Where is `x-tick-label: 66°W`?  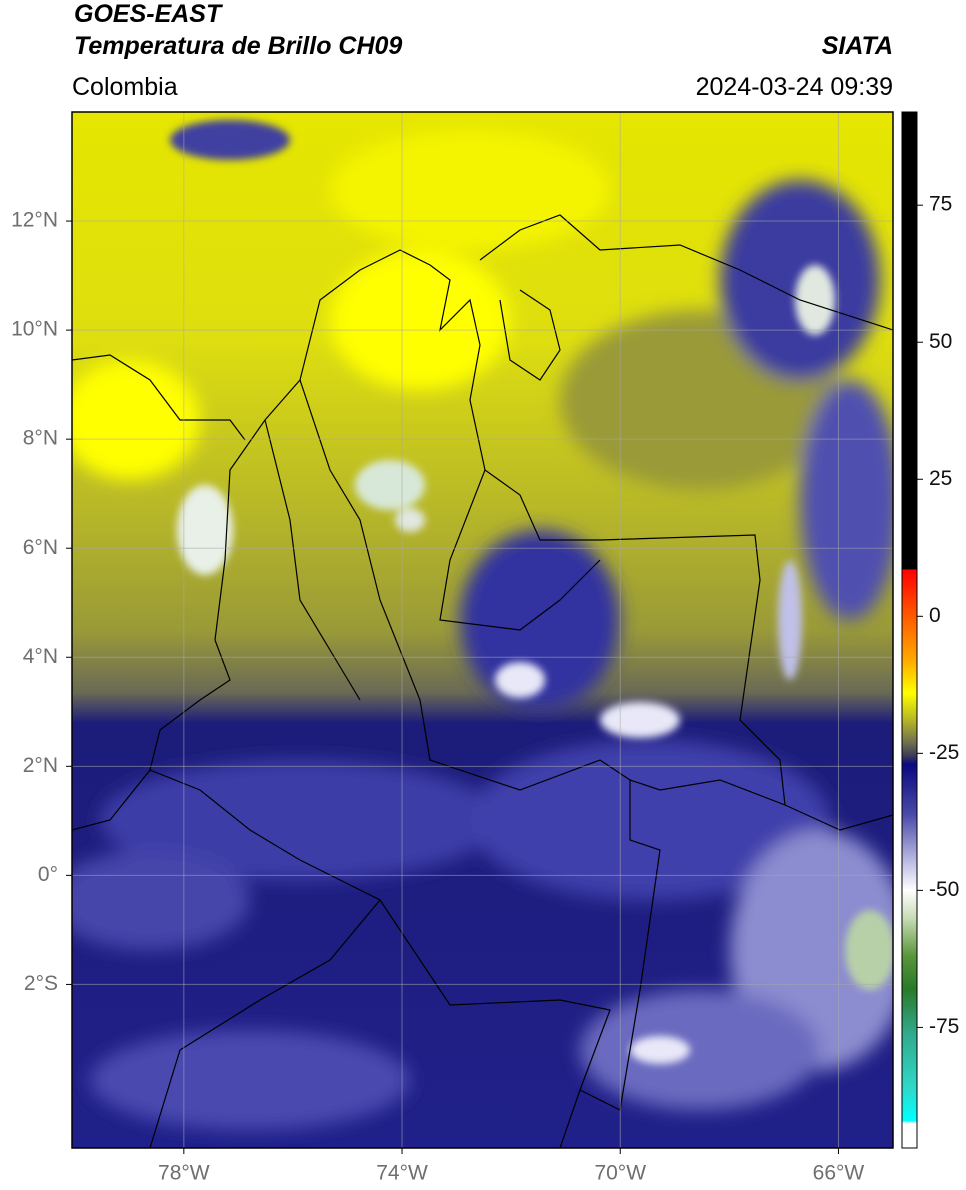
x-tick-label: 66°W is located at coordinates (839, 1173).